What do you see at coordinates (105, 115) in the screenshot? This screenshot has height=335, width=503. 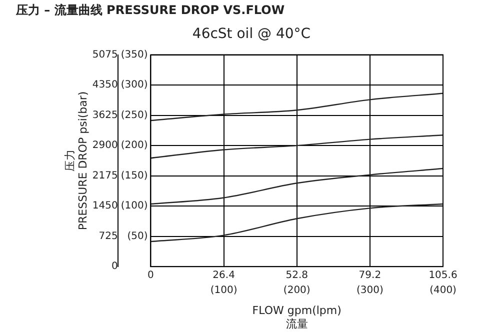 I see `y-tick-label: 3625` at bounding box center [105, 115].